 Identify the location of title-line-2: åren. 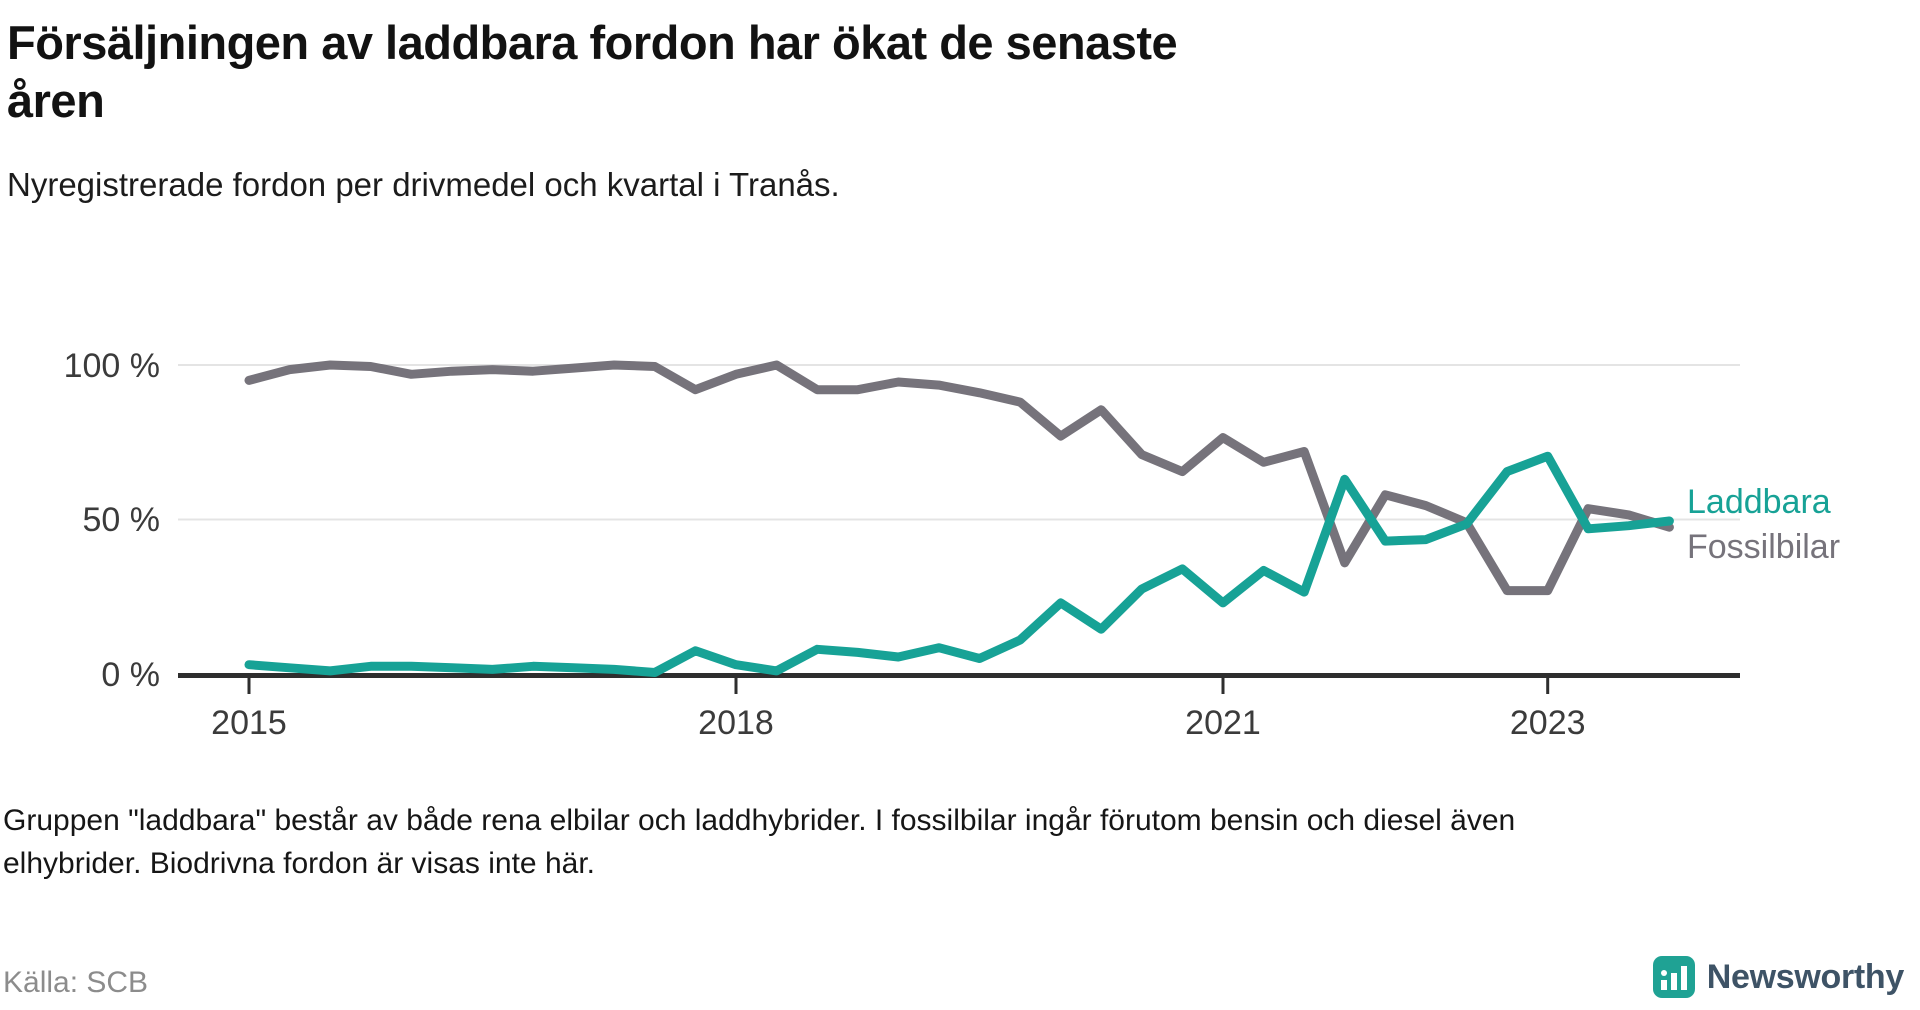
(56, 101).